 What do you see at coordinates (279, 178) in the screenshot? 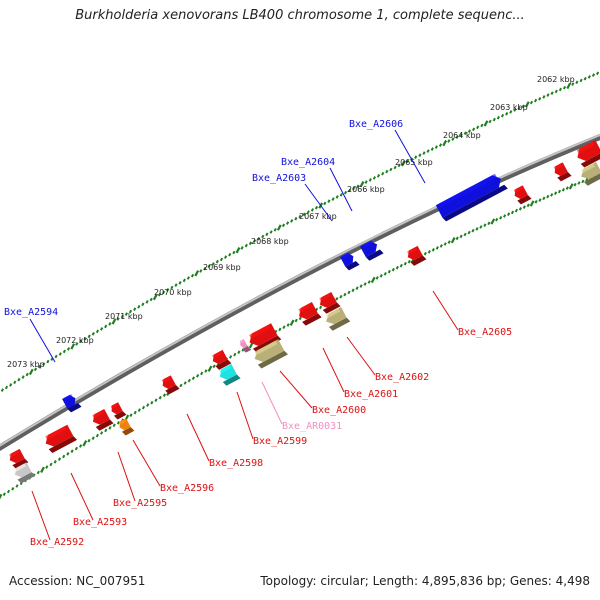
I see `gene-label: Bxe_A2603` at bounding box center [279, 178].